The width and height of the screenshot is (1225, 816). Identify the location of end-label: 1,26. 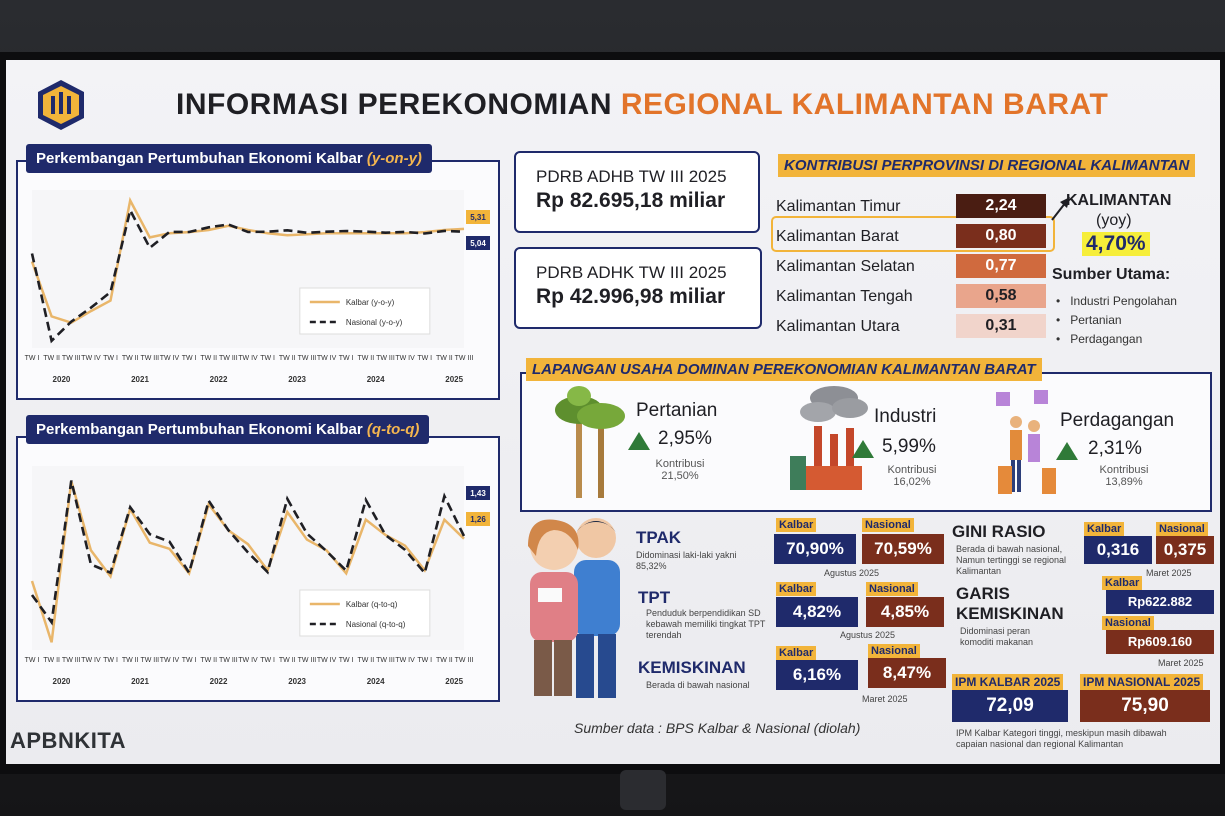
(478, 519).